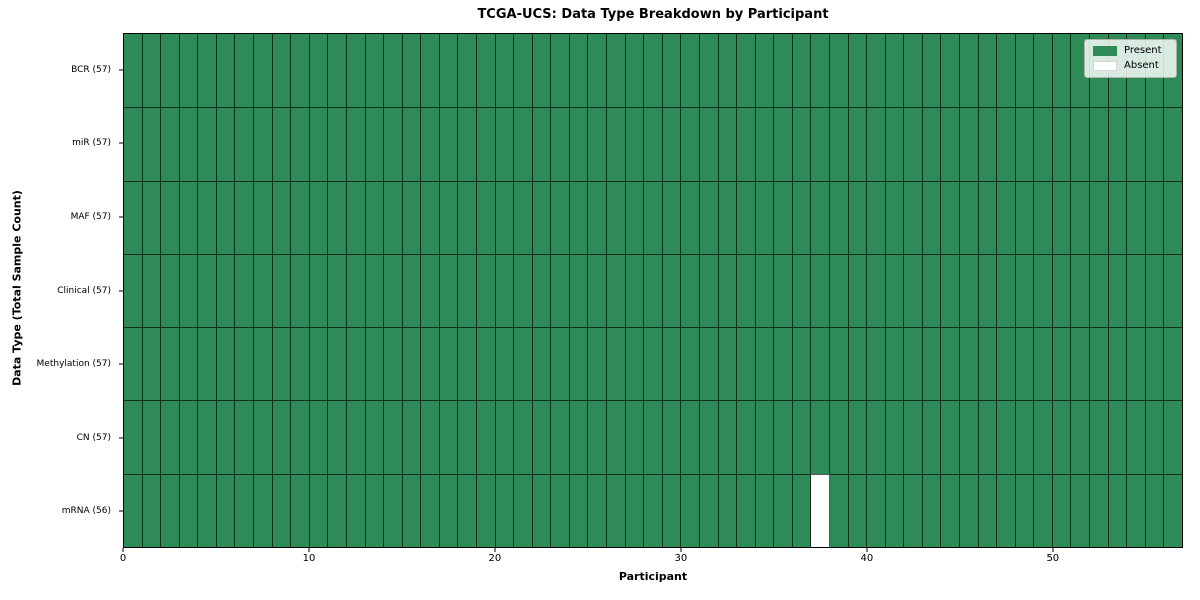 This screenshot has height=600, width=1200. Describe the element at coordinates (495, 558) in the screenshot. I see `x-tick-label-20: 20` at that location.